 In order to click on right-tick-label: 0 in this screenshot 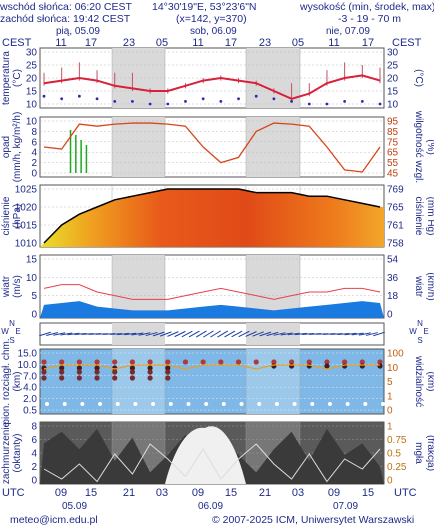, I will do `click(390, 315)`.